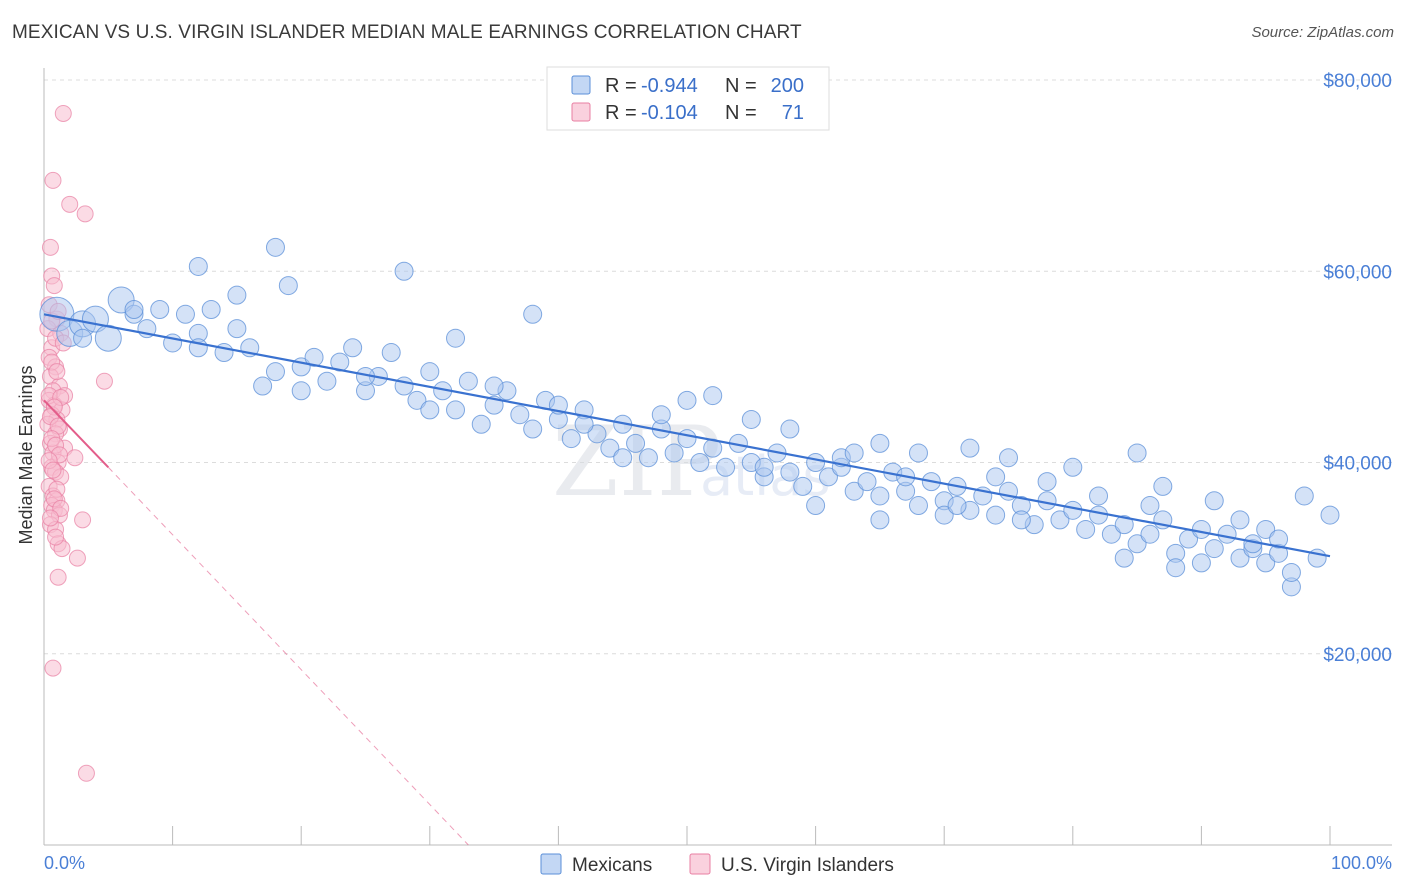 This screenshot has width=1406, height=892. I want to click on vi-trend-line, so click(76, 433).